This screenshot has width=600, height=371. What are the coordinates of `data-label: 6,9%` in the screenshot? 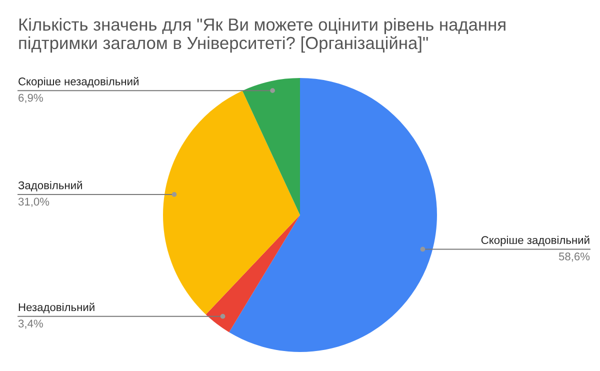 It's located at (30, 99).